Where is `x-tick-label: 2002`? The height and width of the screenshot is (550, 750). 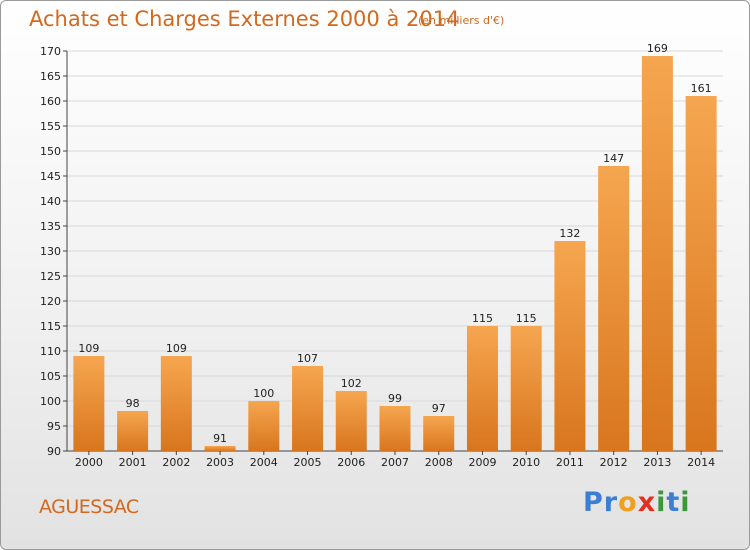 x-tick-label: 2002 is located at coordinates (176, 462).